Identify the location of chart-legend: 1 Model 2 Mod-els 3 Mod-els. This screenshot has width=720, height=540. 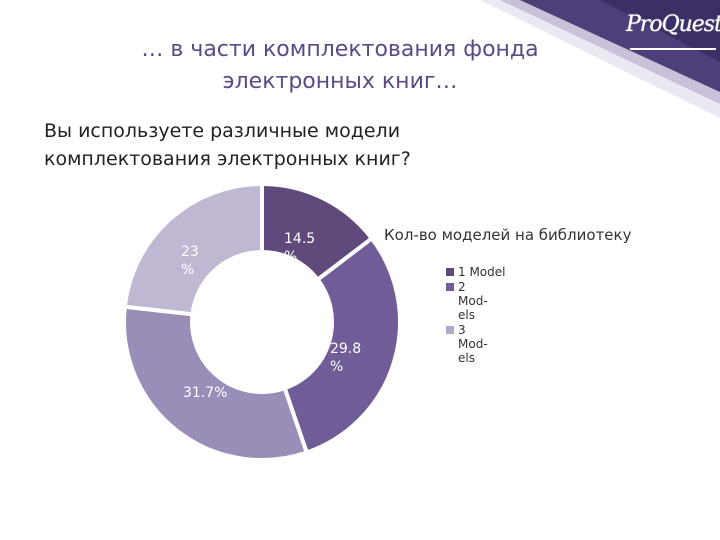
(481, 315).